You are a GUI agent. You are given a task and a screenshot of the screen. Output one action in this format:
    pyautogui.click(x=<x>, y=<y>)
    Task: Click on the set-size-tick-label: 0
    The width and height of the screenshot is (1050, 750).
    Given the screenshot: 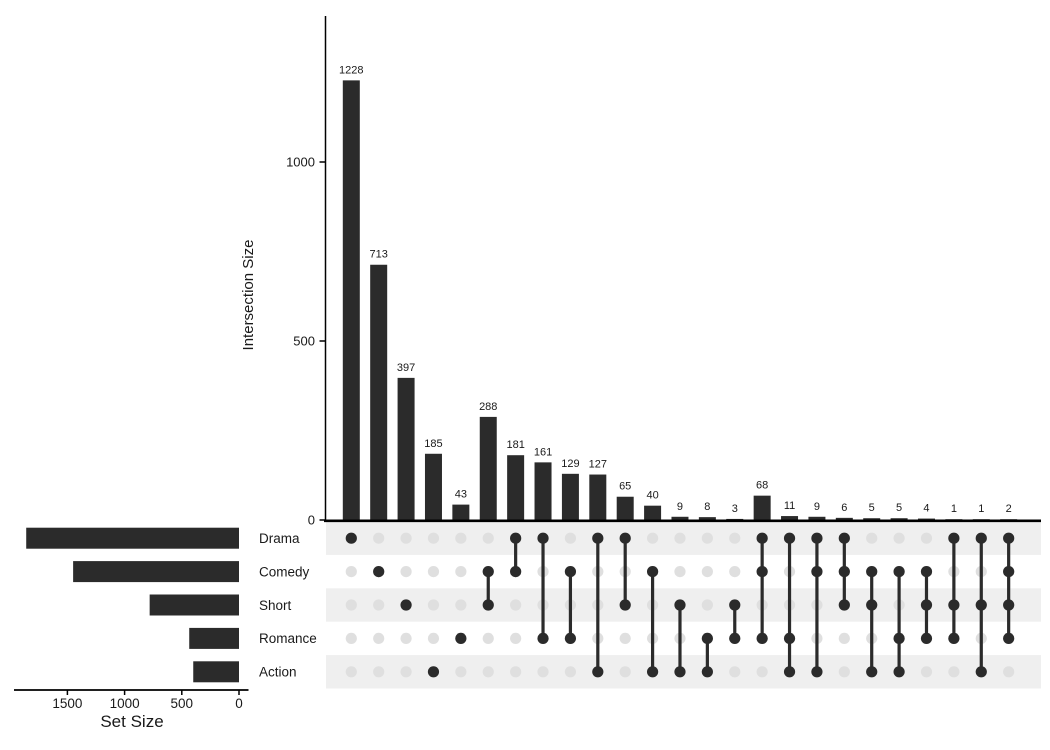 What is the action you would take?
    pyautogui.click(x=239, y=703)
    